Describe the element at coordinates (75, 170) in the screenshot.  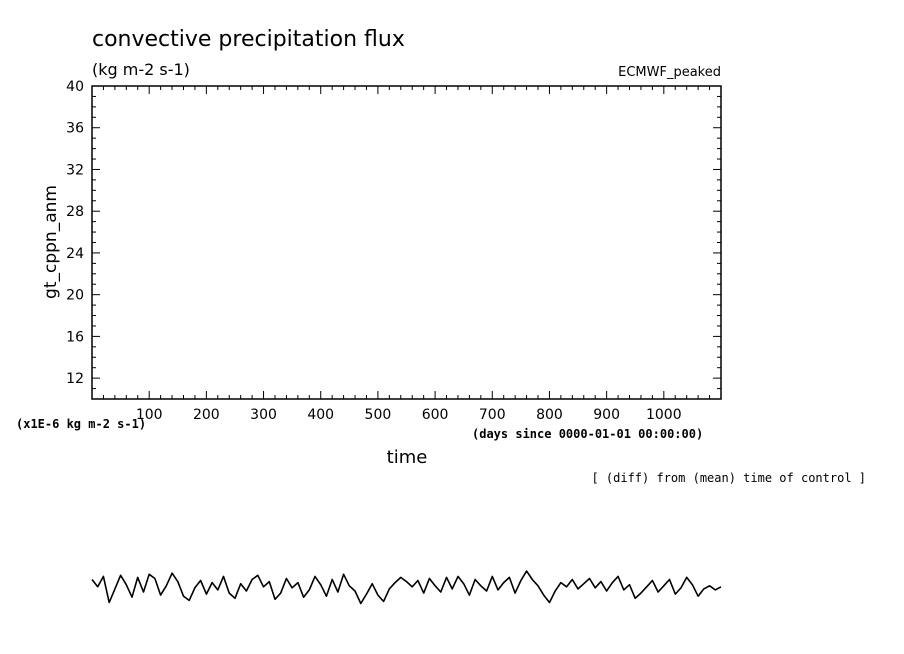
I see `y-tick-label: 32` at that location.